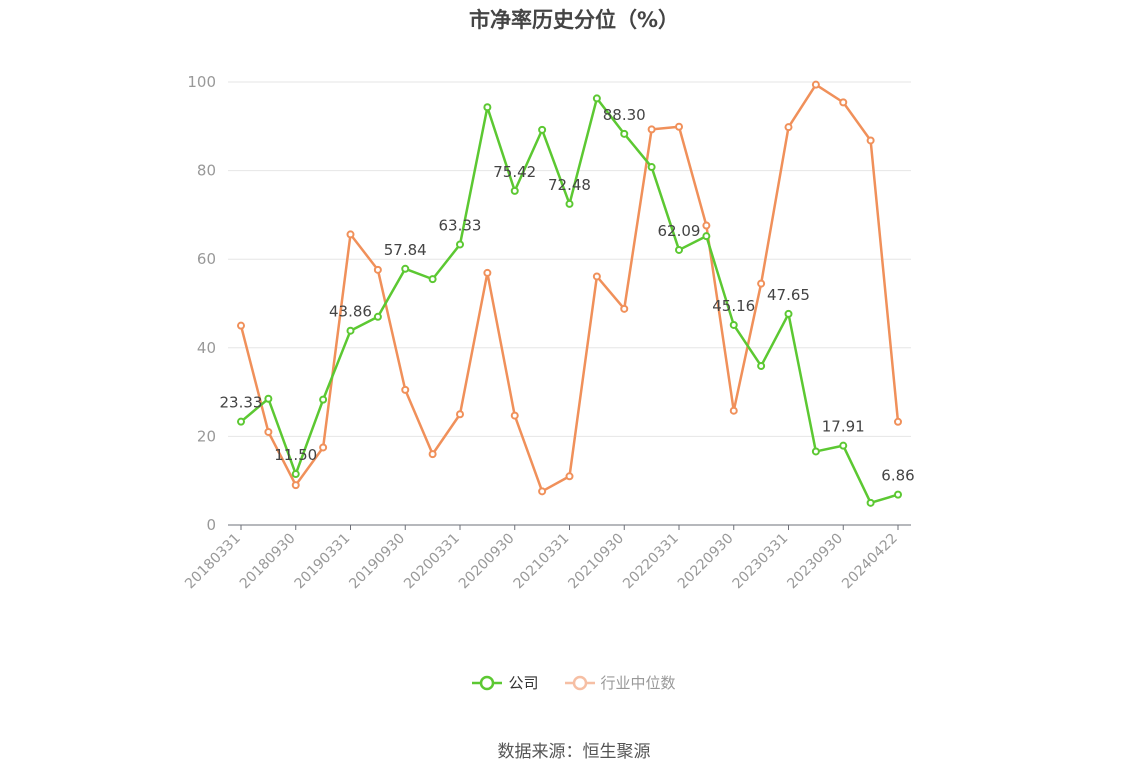 Image resolution: width=1148 pixels, height=776 pixels. I want to click on y-tick-label: 20, so click(206, 436).